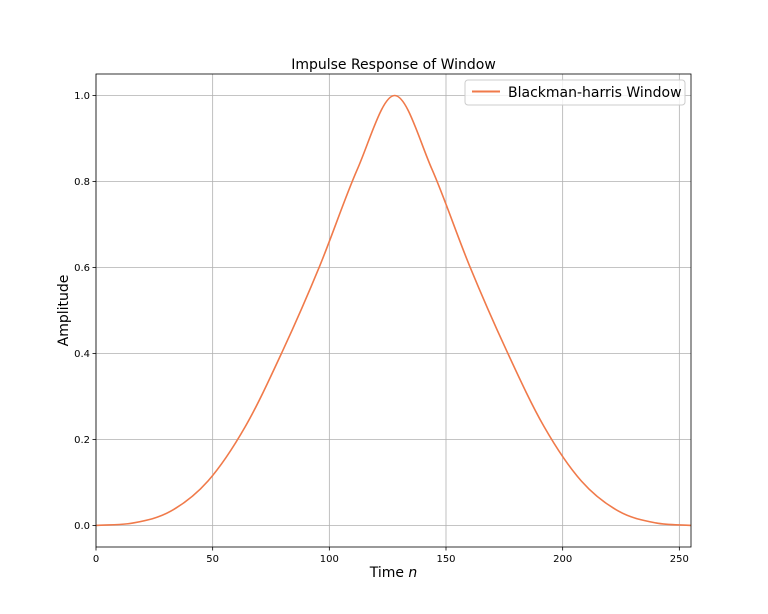  Describe the element at coordinates (562, 559) in the screenshot. I see `x-tick-label: 200` at that location.